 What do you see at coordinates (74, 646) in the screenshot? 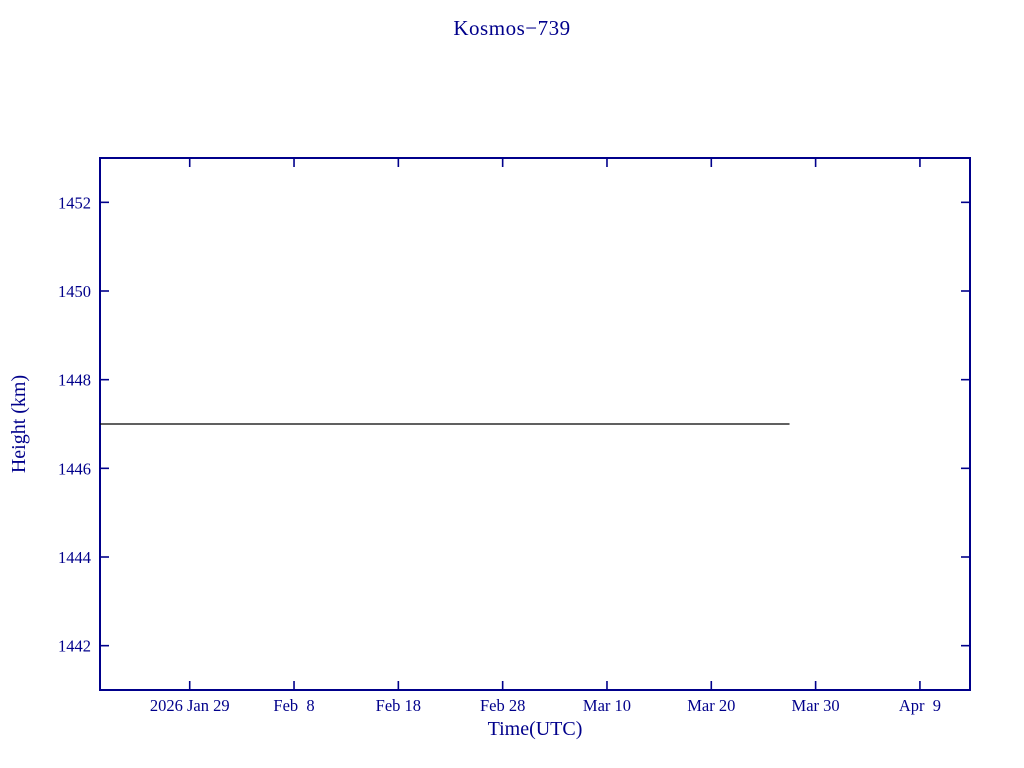
I see `y-tick-label: 1442` at bounding box center [74, 646].